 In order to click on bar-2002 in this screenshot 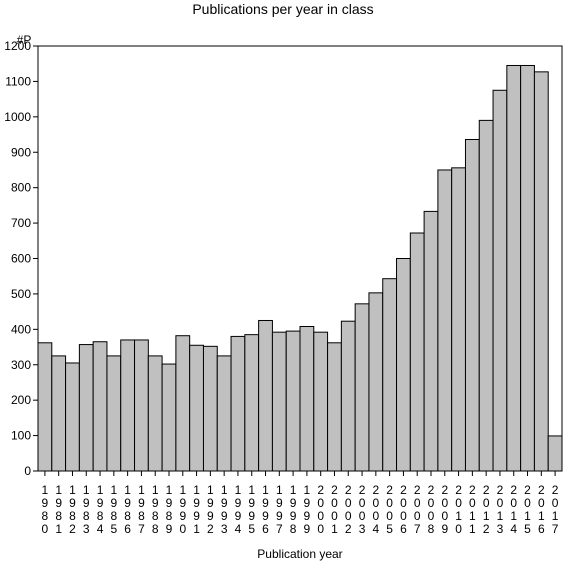, I will do `click(348, 396)`.